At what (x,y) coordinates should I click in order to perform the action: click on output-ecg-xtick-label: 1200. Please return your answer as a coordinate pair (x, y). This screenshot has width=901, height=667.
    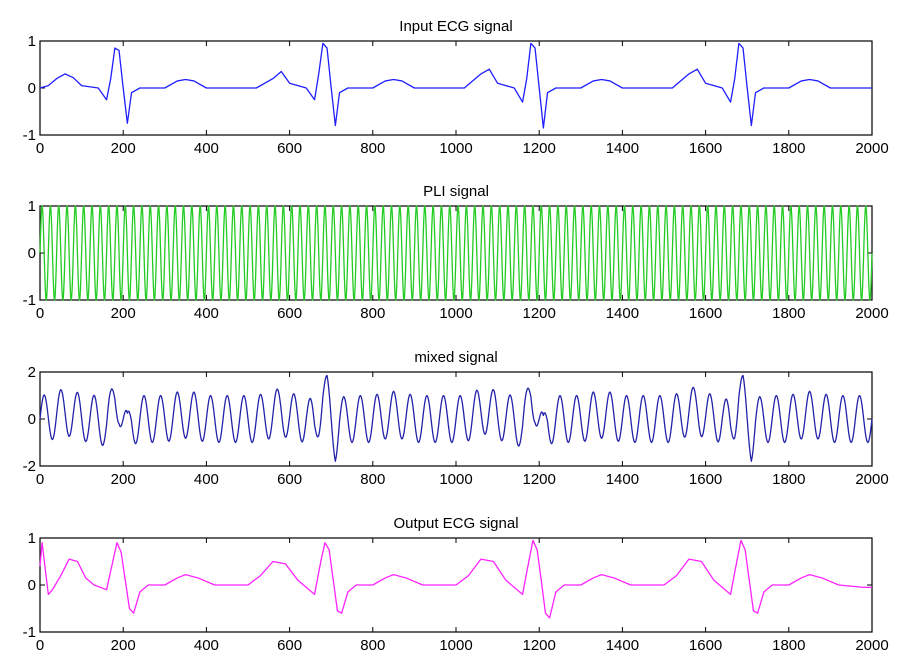
    Looking at the image, I should click on (539, 645).